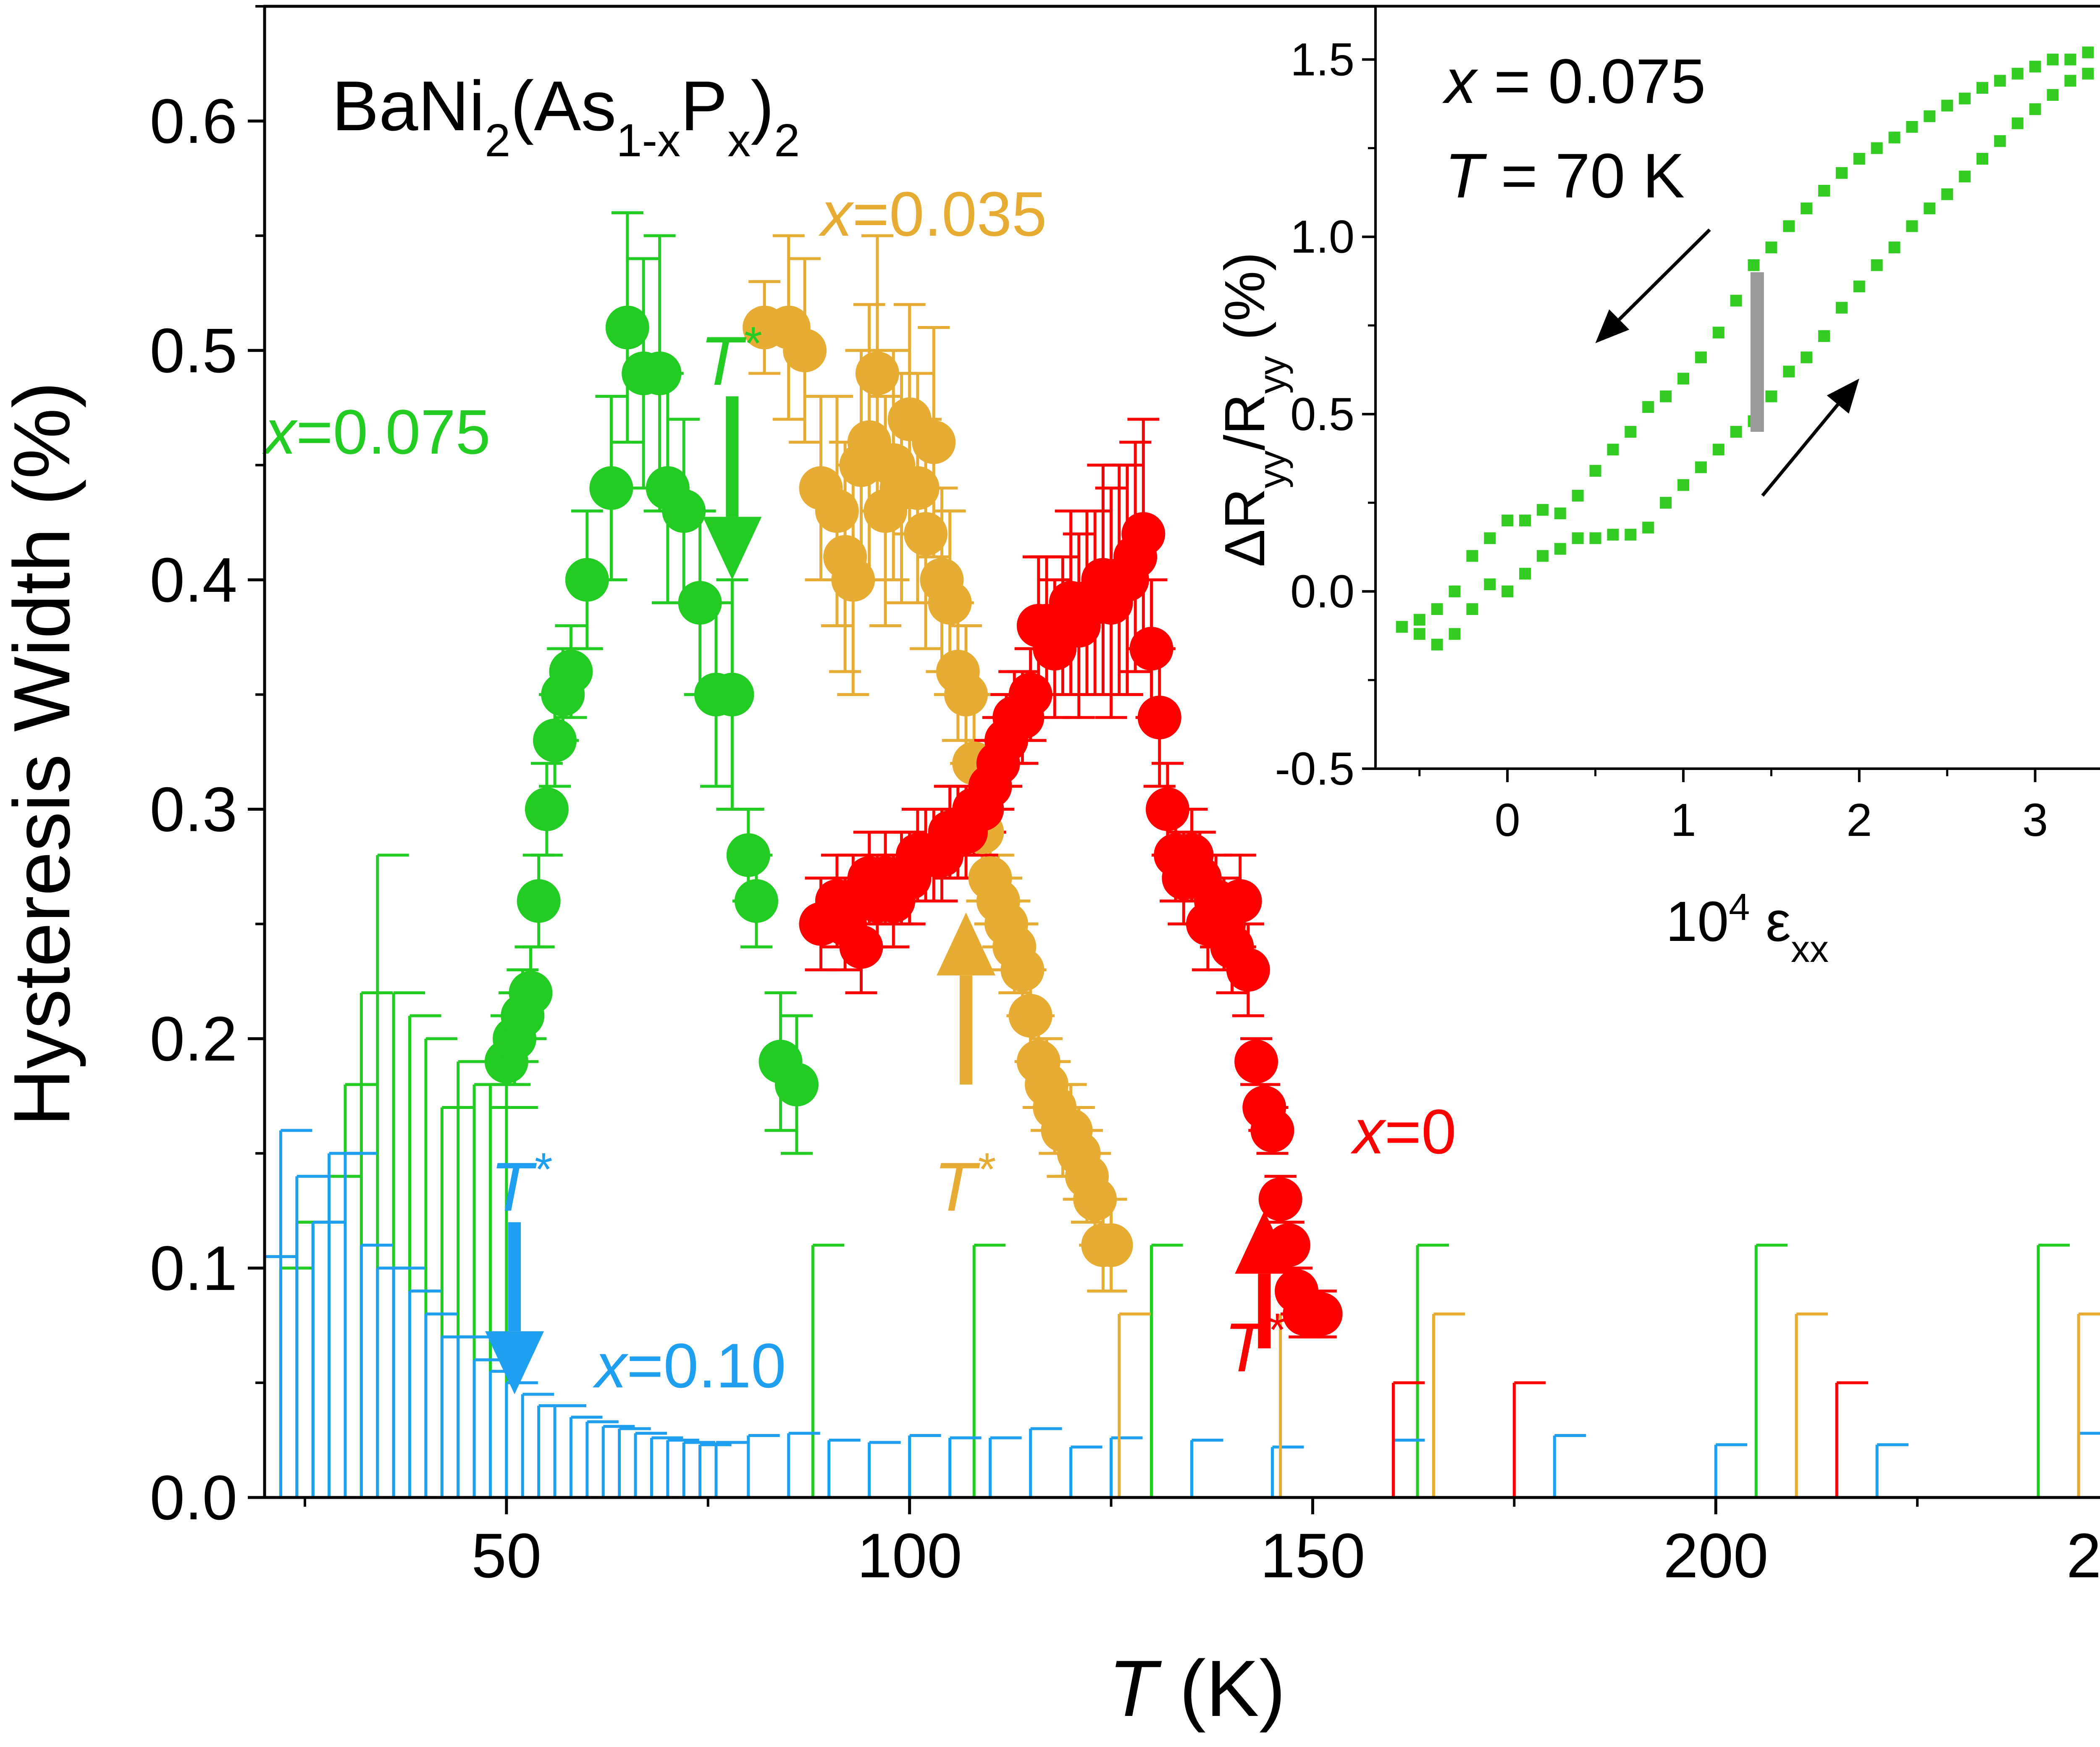 This screenshot has width=2100, height=1747. What do you see at coordinates (1574, 81) in the screenshot?
I see `inset-annotation-x: x = 0.075` at bounding box center [1574, 81].